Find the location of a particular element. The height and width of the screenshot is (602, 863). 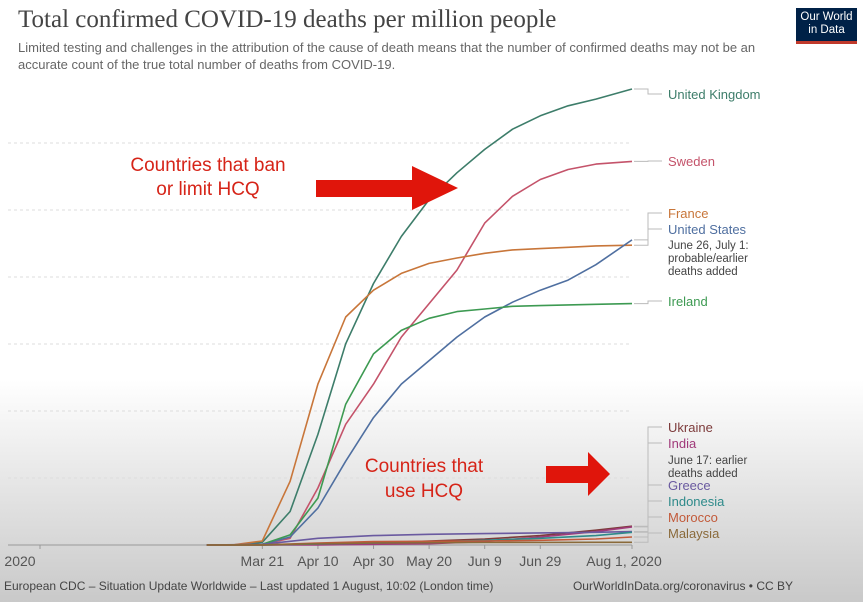

logo-line-1: Our World is located at coordinates (826, 17).